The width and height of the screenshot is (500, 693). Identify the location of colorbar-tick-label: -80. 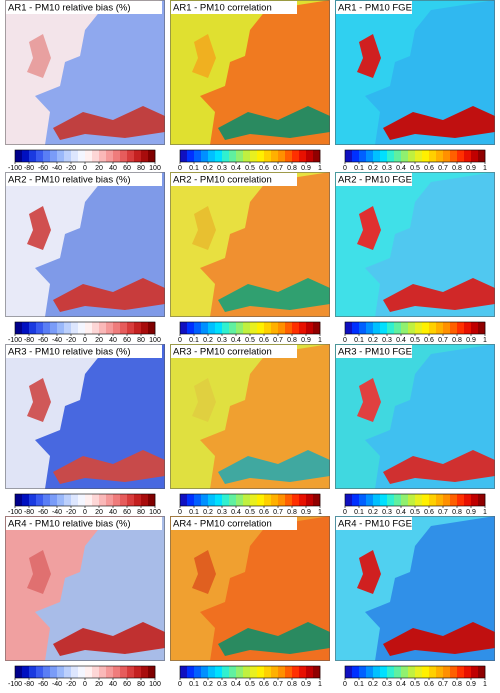
(29, 340).